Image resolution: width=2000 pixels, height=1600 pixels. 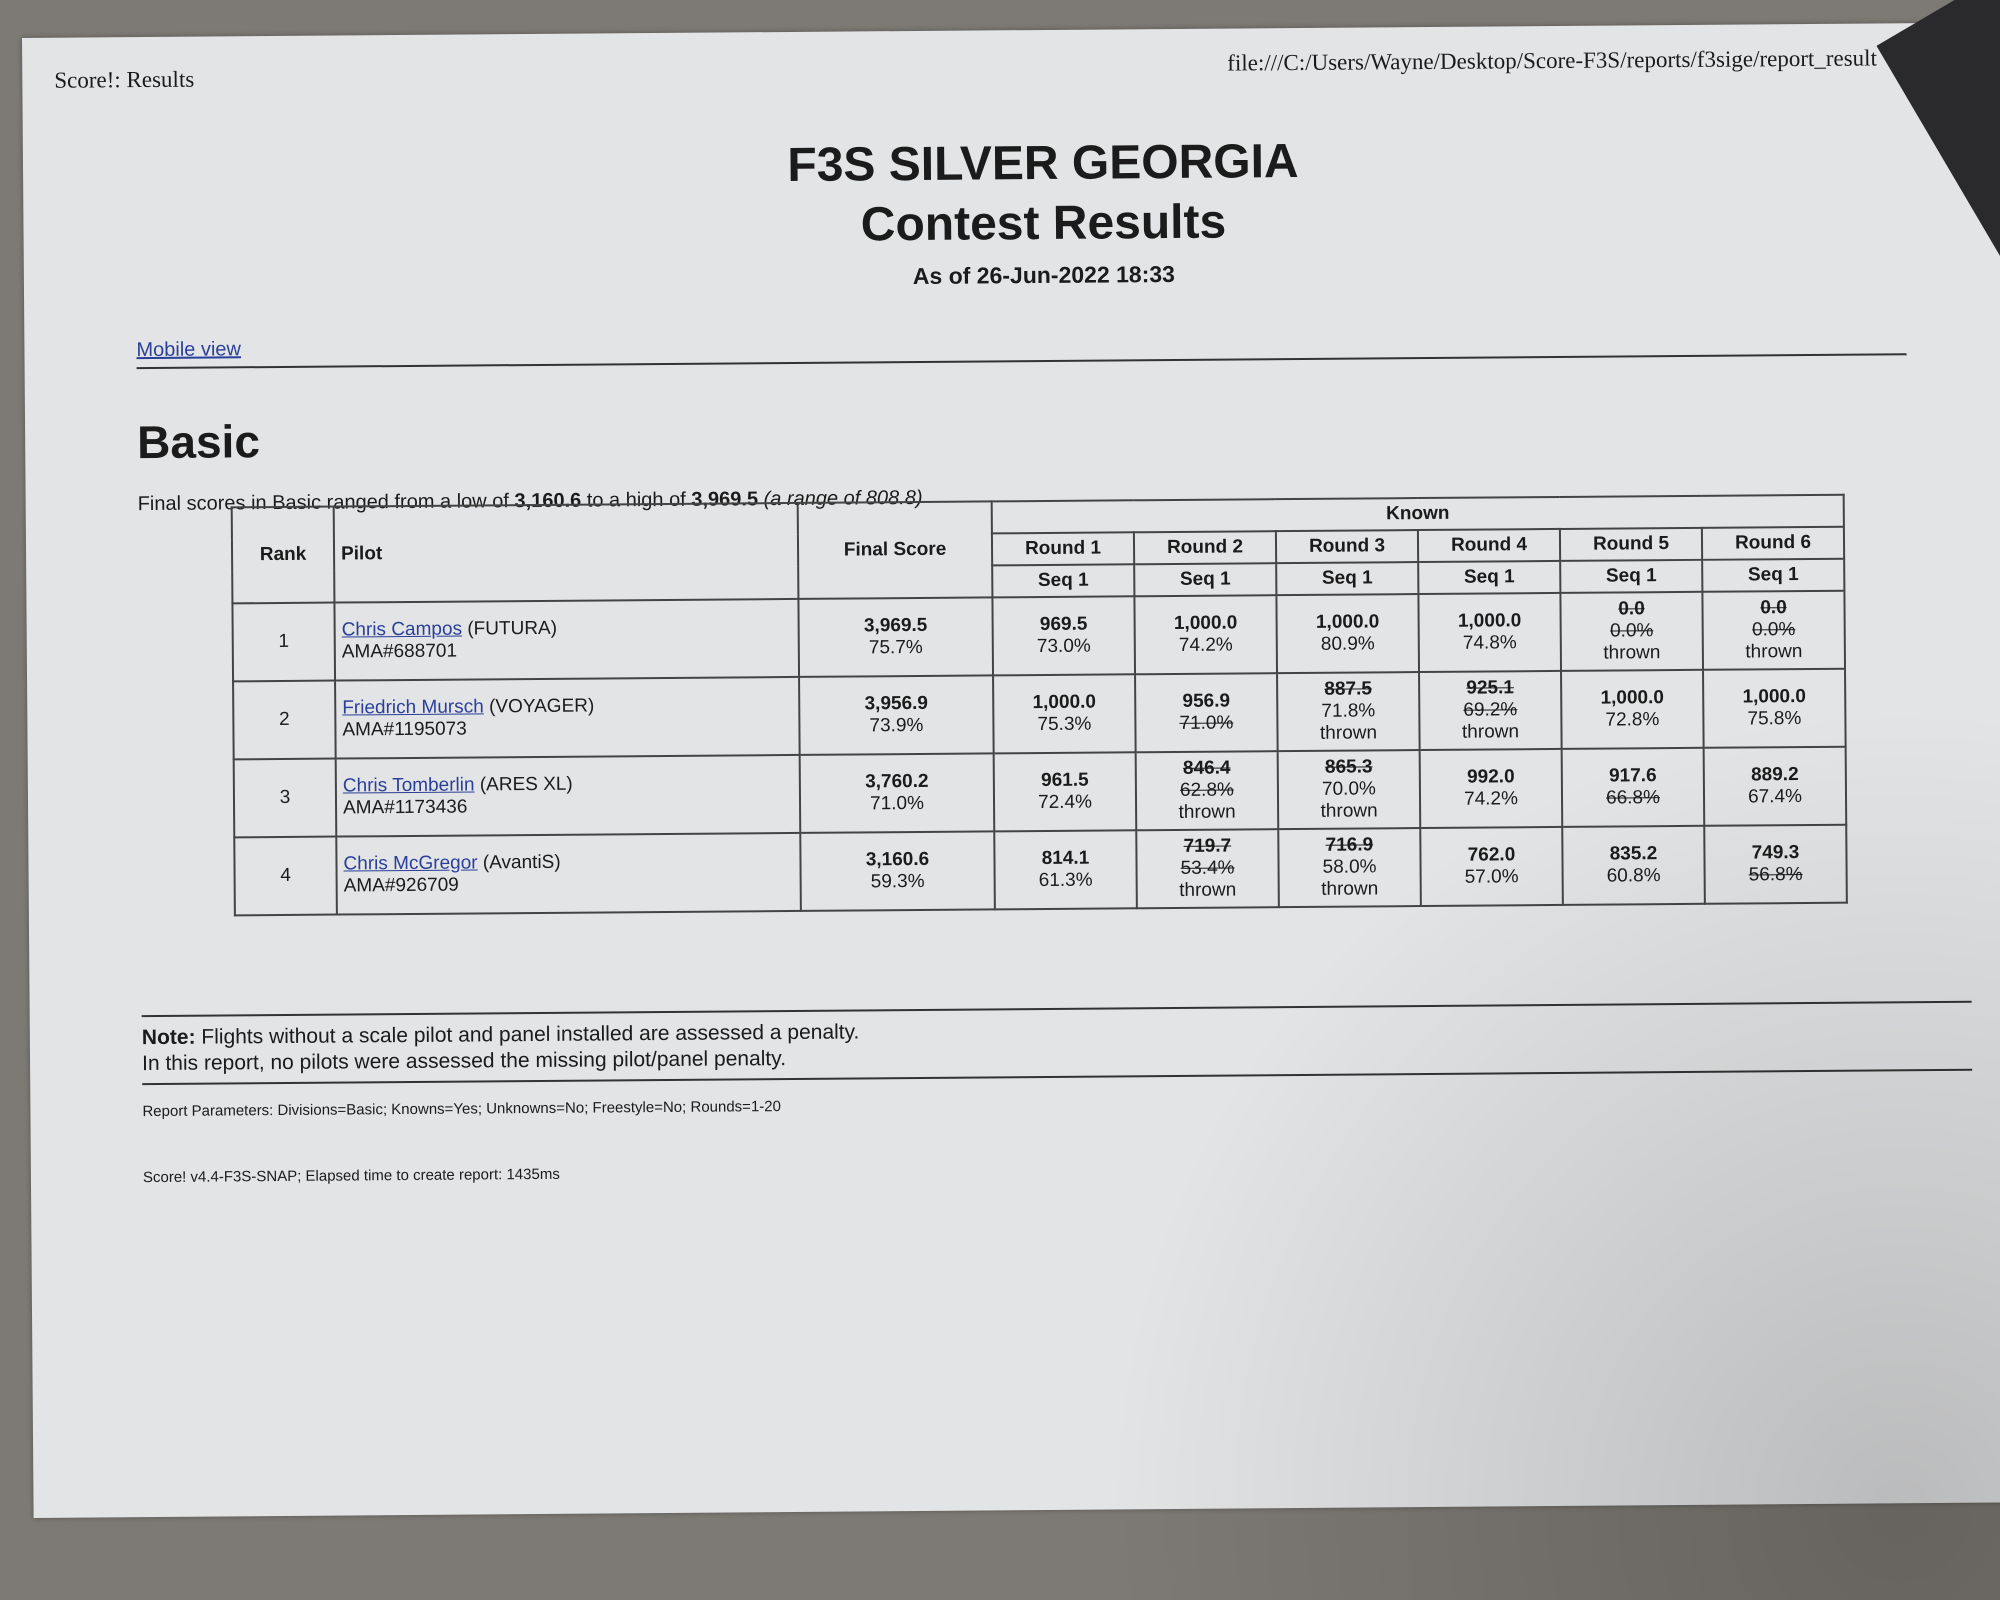 I want to click on round-score: 925.1, so click(x=1490, y=688).